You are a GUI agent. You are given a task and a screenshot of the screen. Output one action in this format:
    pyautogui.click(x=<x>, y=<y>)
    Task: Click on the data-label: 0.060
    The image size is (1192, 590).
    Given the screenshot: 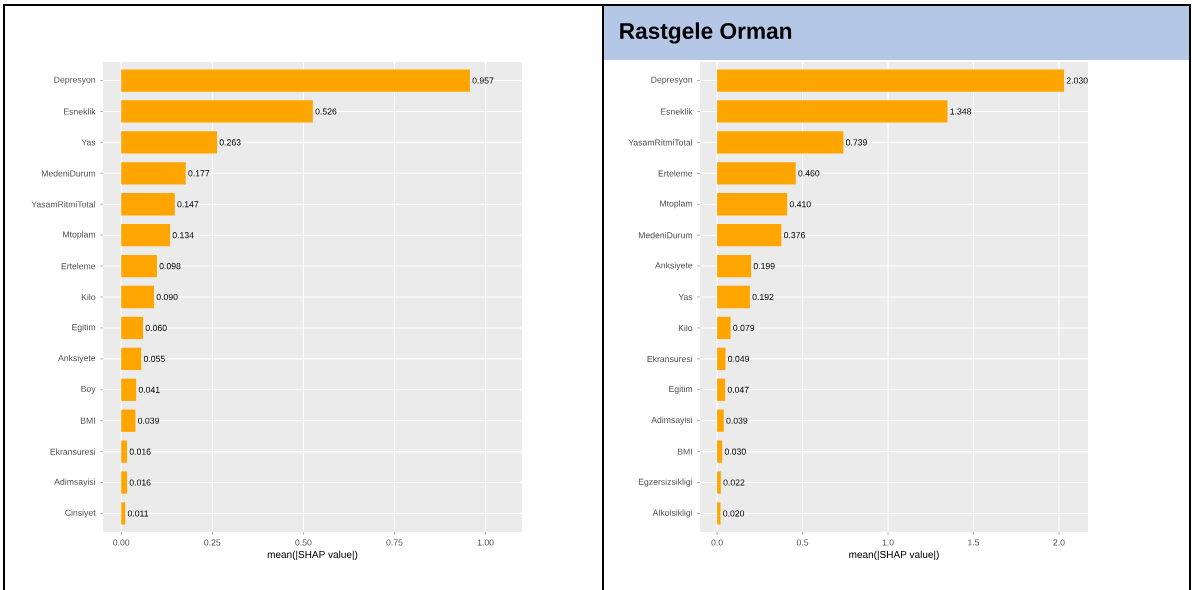 What is the action you would take?
    pyautogui.click(x=156, y=327)
    